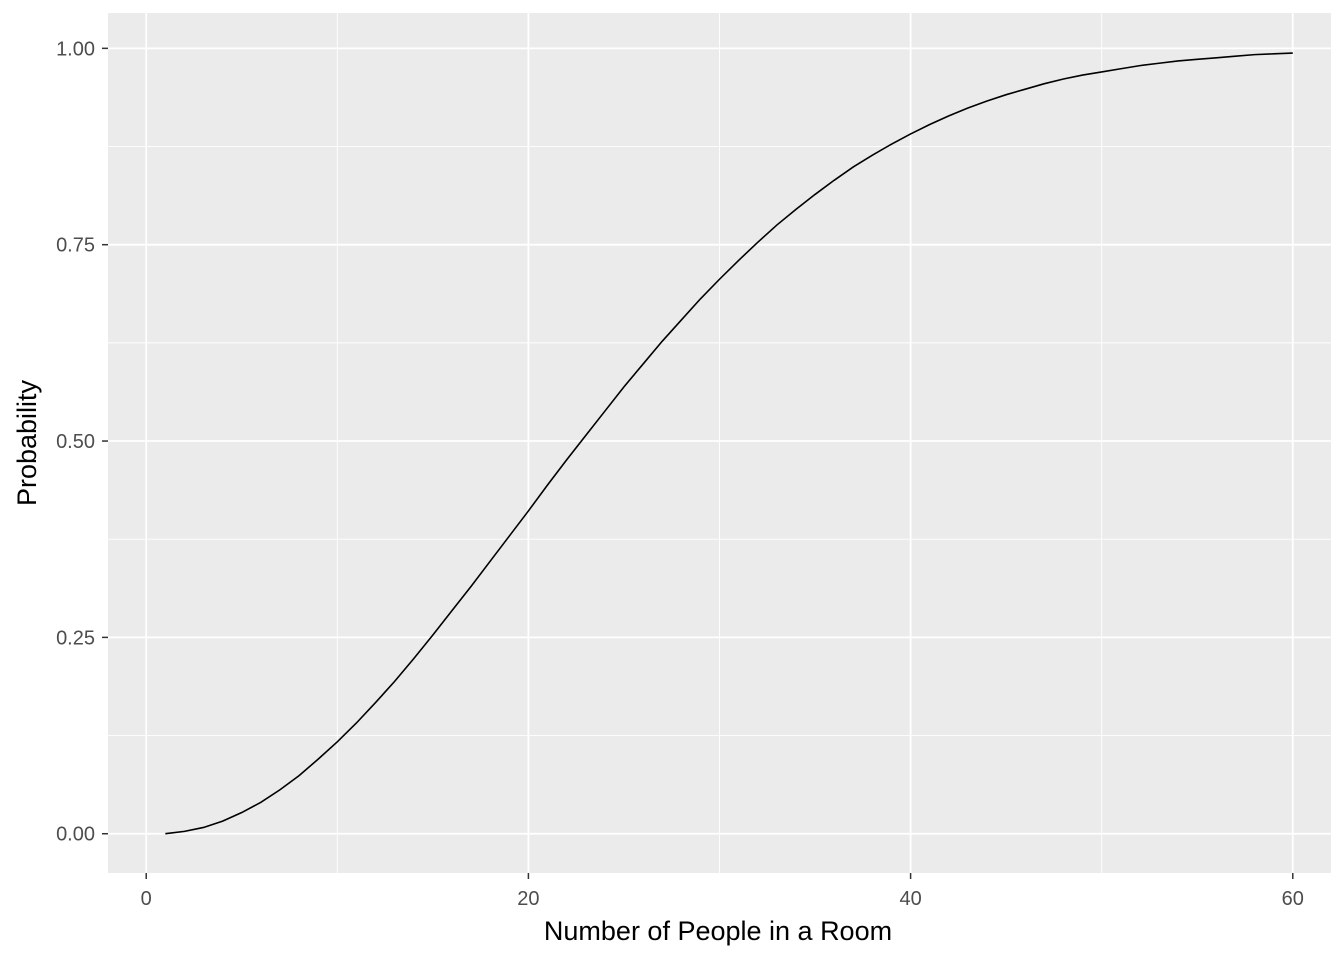 The height and width of the screenshot is (960, 1344). What do you see at coordinates (910, 899) in the screenshot?
I see `x-tick-label: 40` at bounding box center [910, 899].